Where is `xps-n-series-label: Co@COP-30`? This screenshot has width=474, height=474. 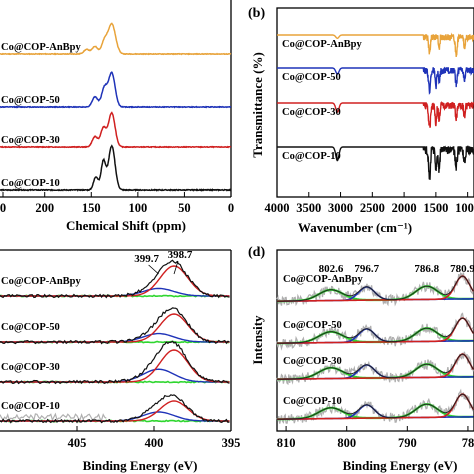
xps-n-series-label: Co@COP-30 is located at coordinates (30, 367).